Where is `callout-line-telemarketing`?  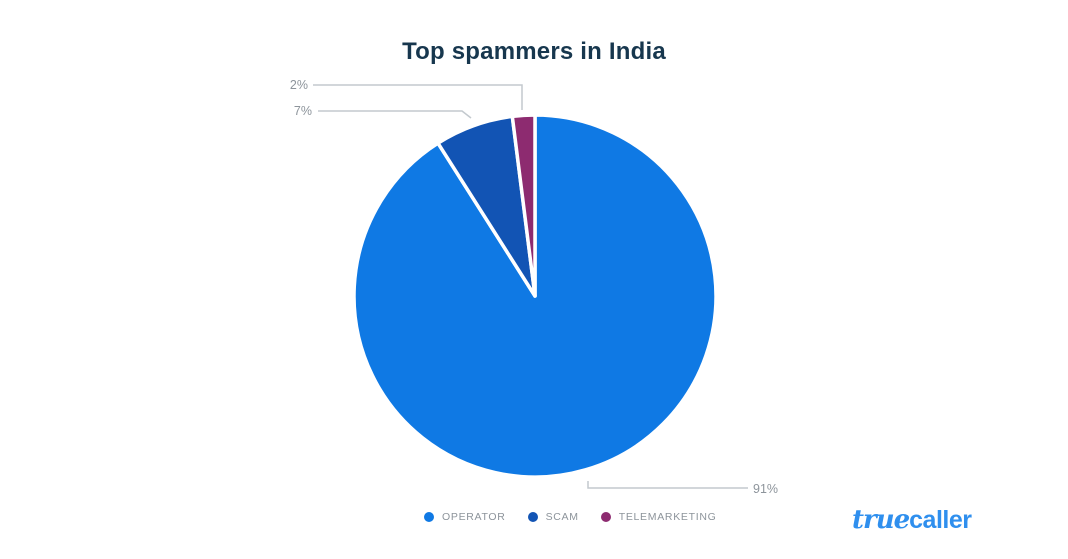
callout-line-telemarketing is located at coordinates (418, 97).